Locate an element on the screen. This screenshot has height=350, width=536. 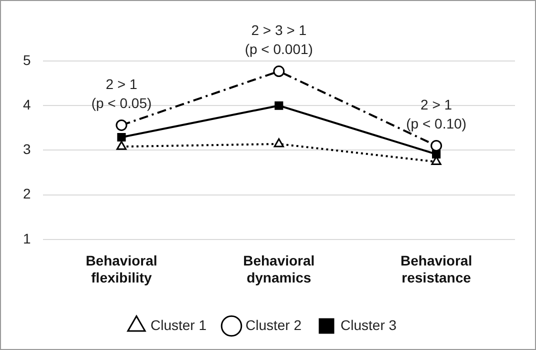
y-tick-label: 1 is located at coordinates (26, 238).